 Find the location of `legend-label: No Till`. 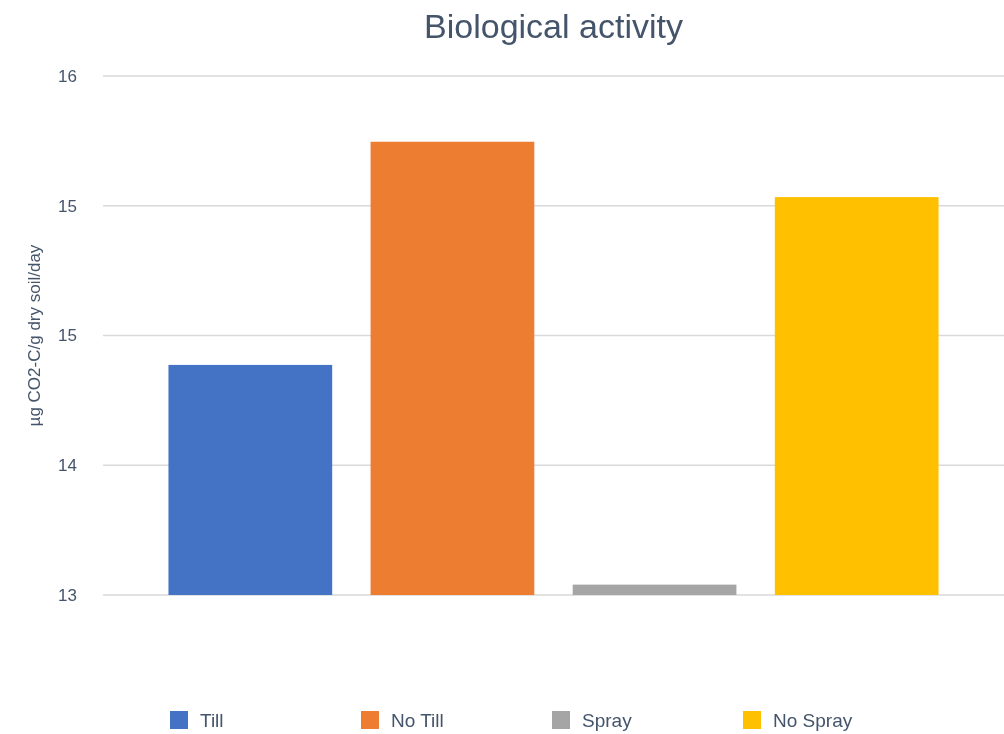

legend-label: No Till is located at coordinates (417, 720).